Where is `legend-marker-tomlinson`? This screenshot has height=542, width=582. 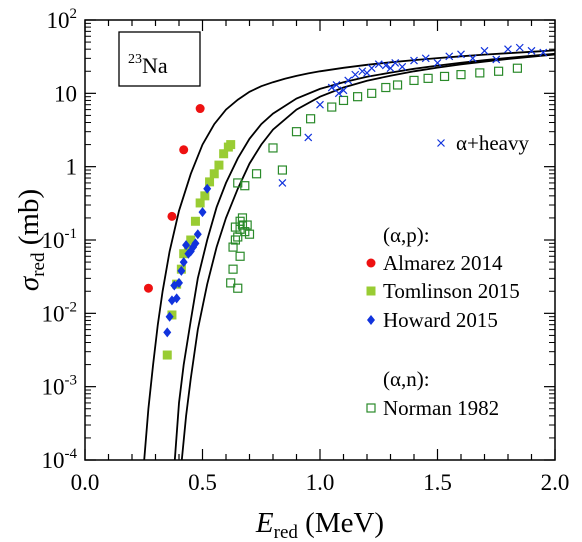
legend-marker-tomlinson is located at coordinates (371, 291).